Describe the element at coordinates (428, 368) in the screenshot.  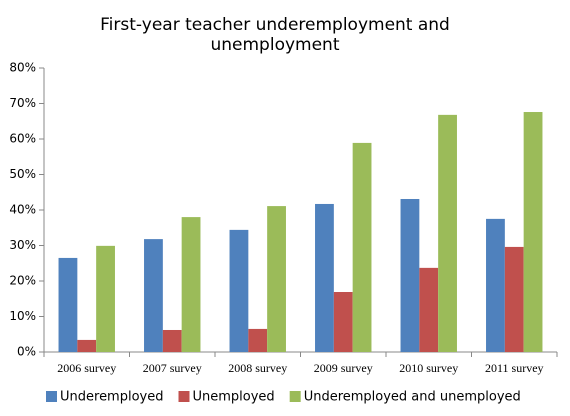
I see `x-tick-label: 2010 survey` at that location.